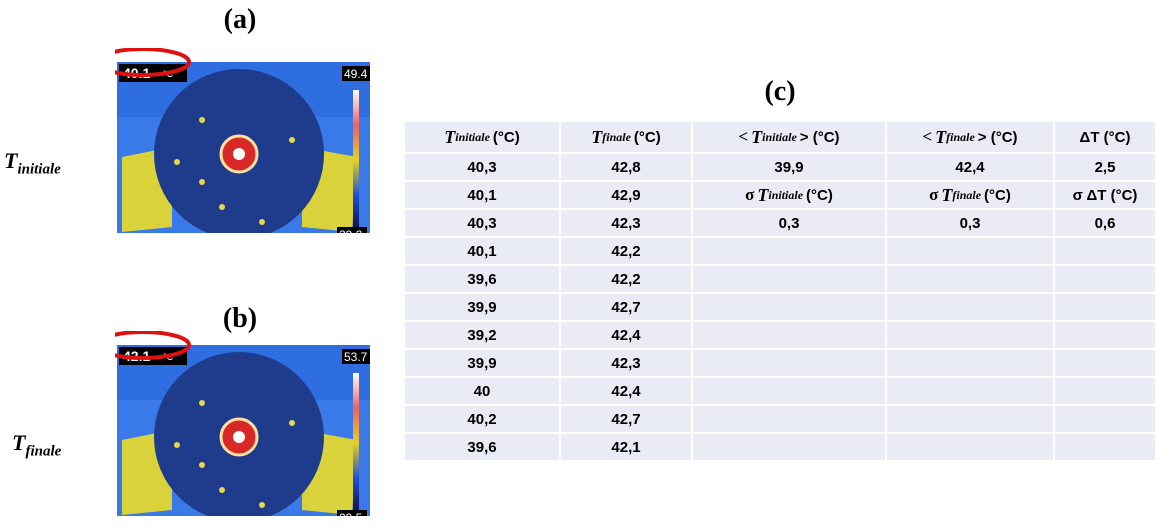  I want to click on table-cell: ΔT (°C), so click(1106, 138).